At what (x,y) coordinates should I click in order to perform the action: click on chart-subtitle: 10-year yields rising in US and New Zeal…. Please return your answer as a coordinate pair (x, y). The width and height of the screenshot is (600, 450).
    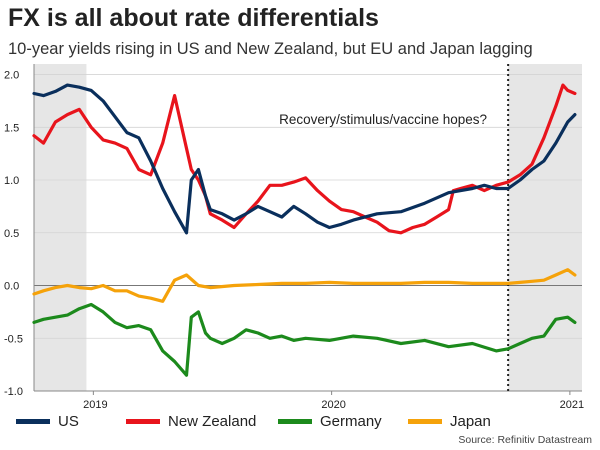
    Looking at the image, I should click on (270, 49).